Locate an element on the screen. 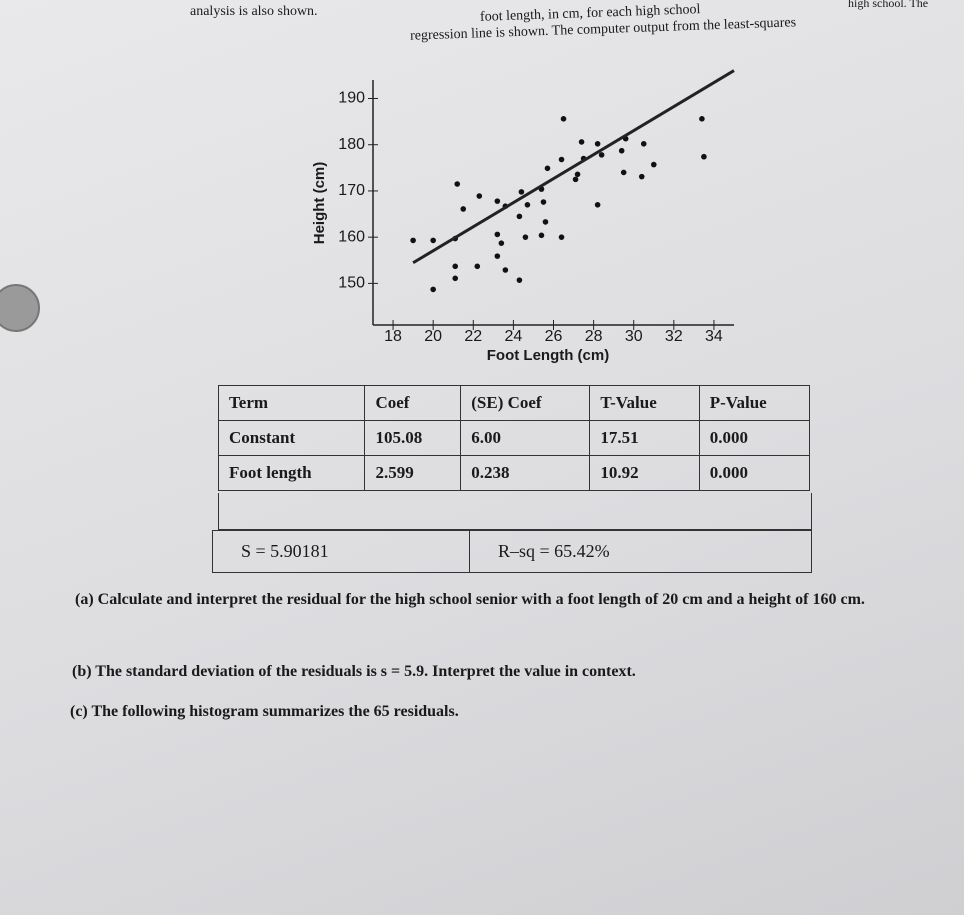 Image resolution: width=964 pixels, height=915 pixels. table-cell: 105.08 is located at coordinates (413, 438).